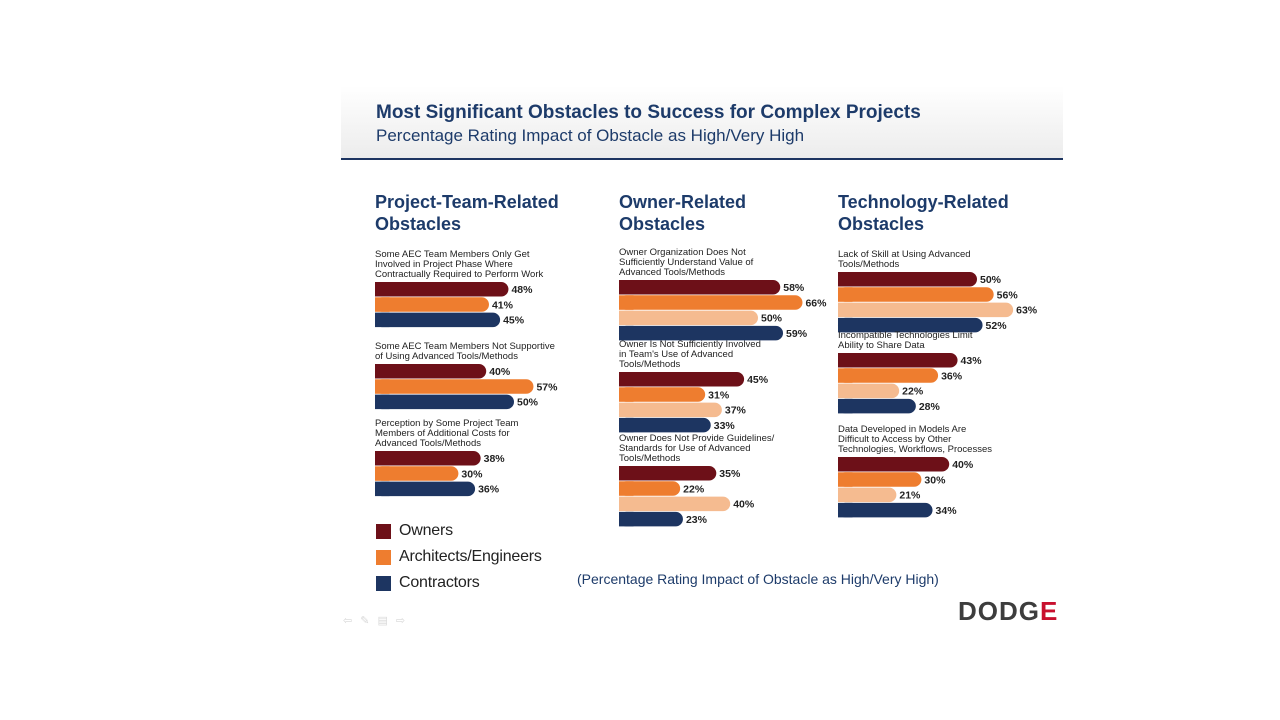  I want to click on group-label-3-3-line-1: Data Developed in Models Are, so click(902, 429).